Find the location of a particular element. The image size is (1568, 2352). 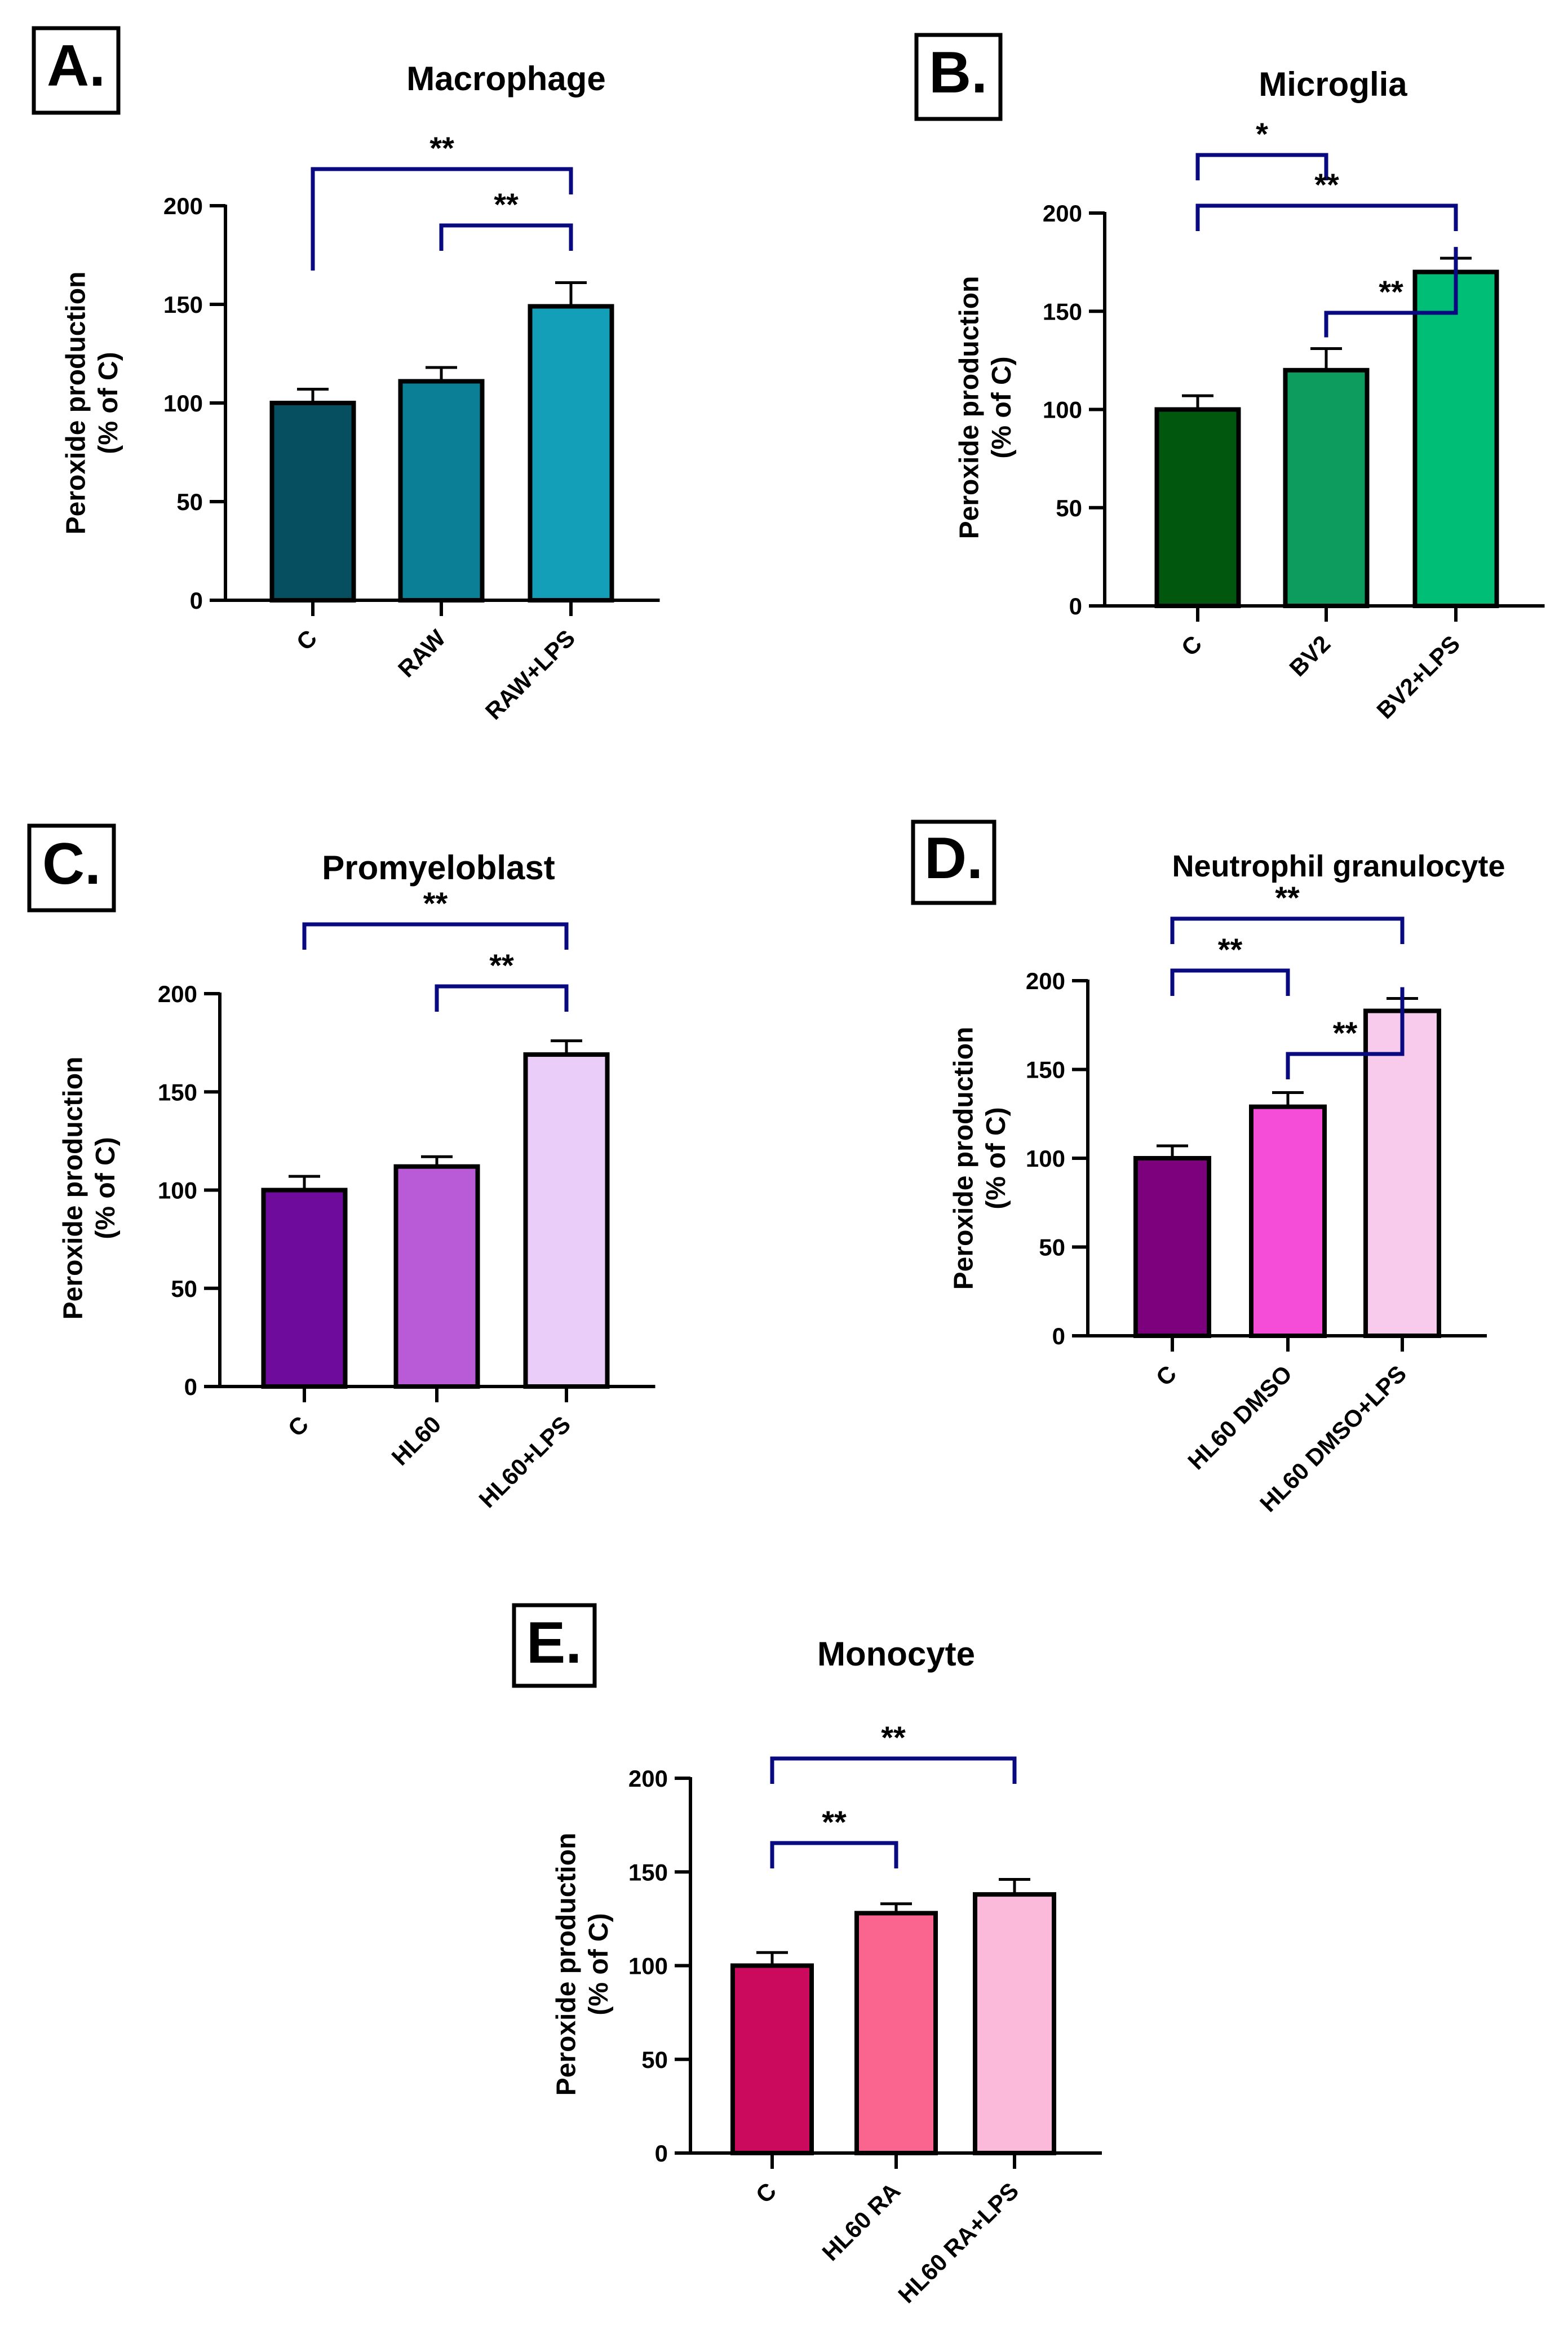

x-tick-label: HL60 is located at coordinates (416, 1441).